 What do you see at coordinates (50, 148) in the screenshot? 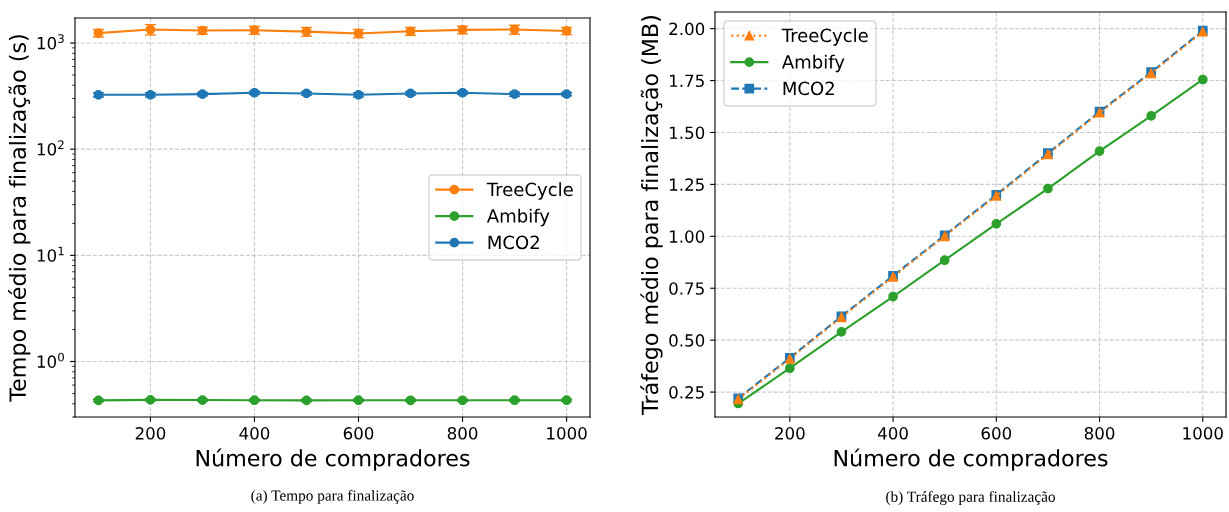
I see `y-tick-label: 10$^{2}$` at bounding box center [50, 148].